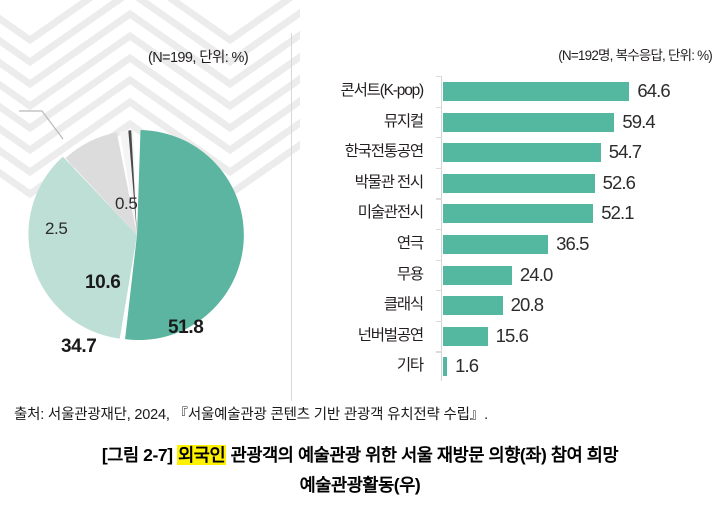 The width and height of the screenshot is (720, 516). What do you see at coordinates (198, 58) in the screenshot?
I see `left-chart-note: (N=199, 단위: %)` at bounding box center [198, 58].